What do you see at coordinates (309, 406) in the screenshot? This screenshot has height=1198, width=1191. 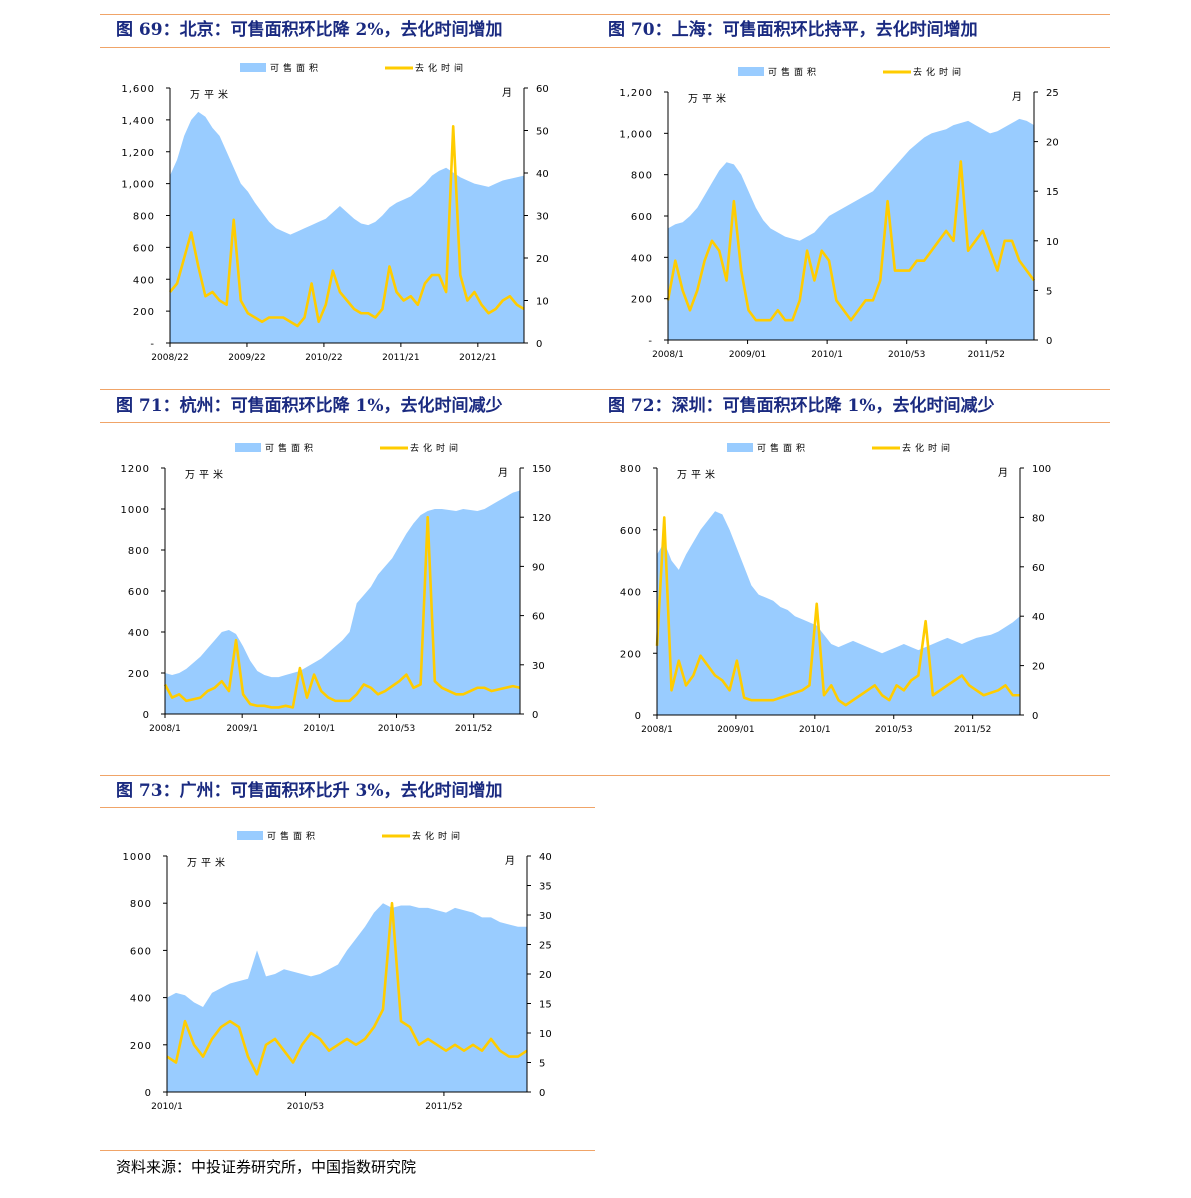 I see `figure-title-71: 图 71：杭州：可售面积环比降 1%，去化时间减少` at bounding box center [309, 406].